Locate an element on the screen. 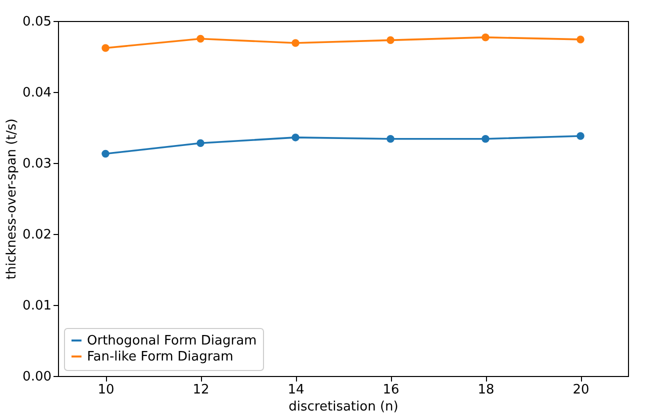  y-axis-title: thickness-over-span (t/s) is located at coordinates (12, 199).